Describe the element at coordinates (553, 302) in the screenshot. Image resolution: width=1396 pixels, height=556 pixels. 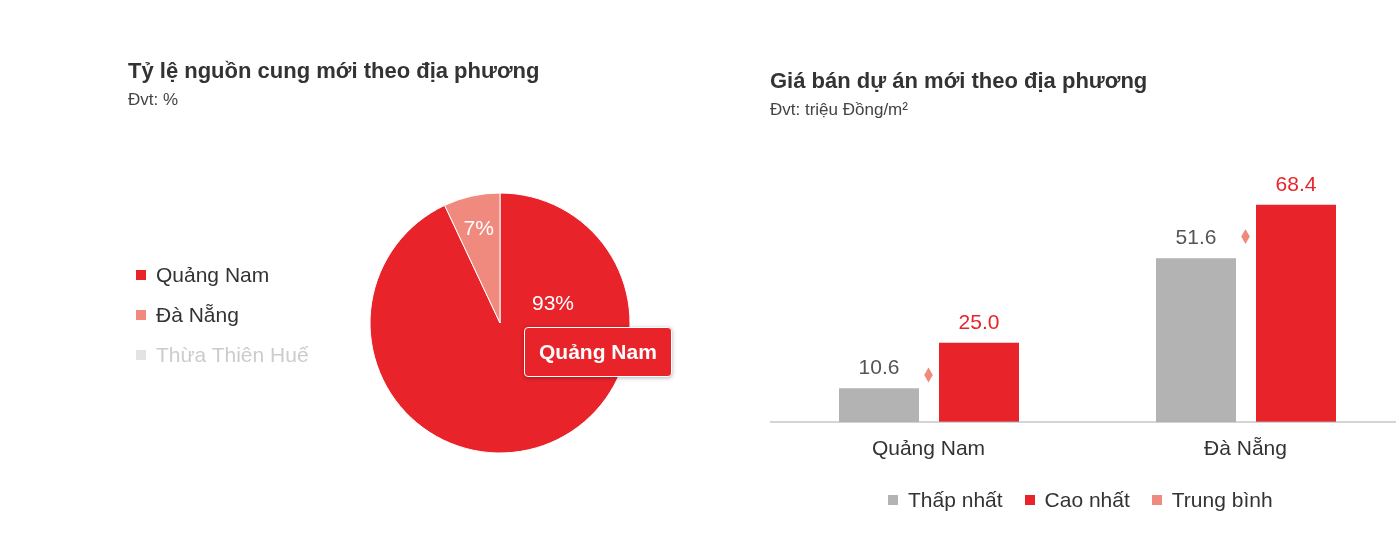
I see `data-label: 93%` at that location.